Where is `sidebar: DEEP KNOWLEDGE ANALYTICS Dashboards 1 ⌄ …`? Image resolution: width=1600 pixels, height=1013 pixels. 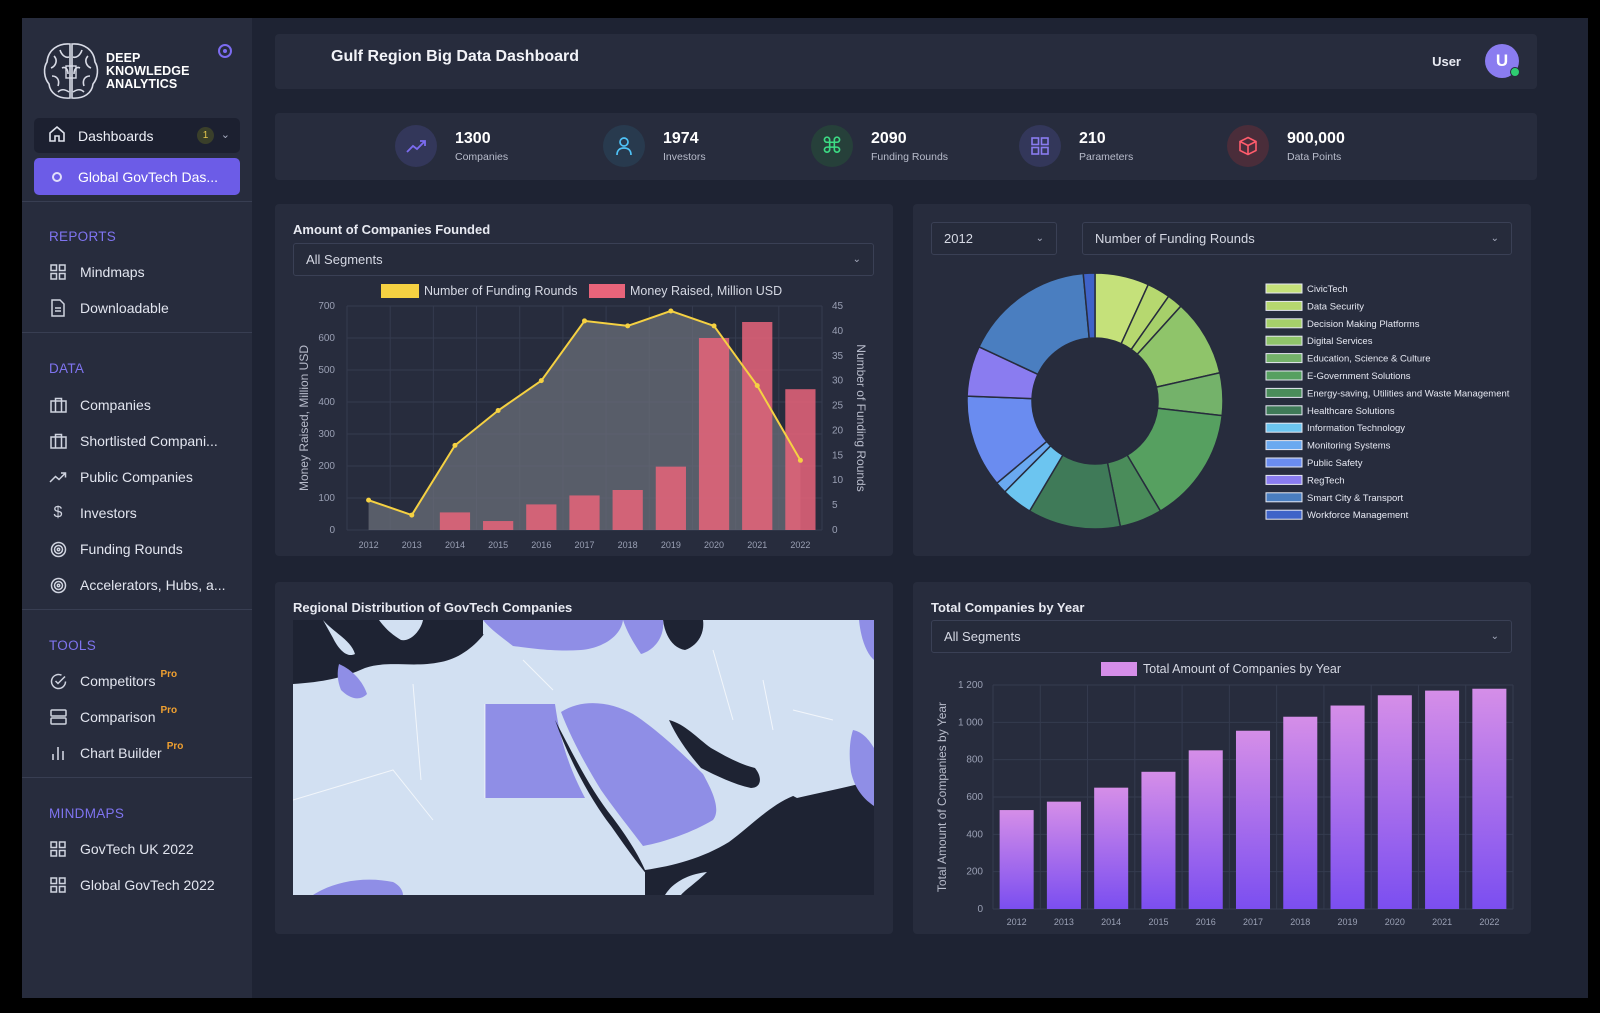 sidebar: DEEP KNOWLEDGE ANALYTICS Dashboards 1 ⌄ … is located at coordinates (137, 508).